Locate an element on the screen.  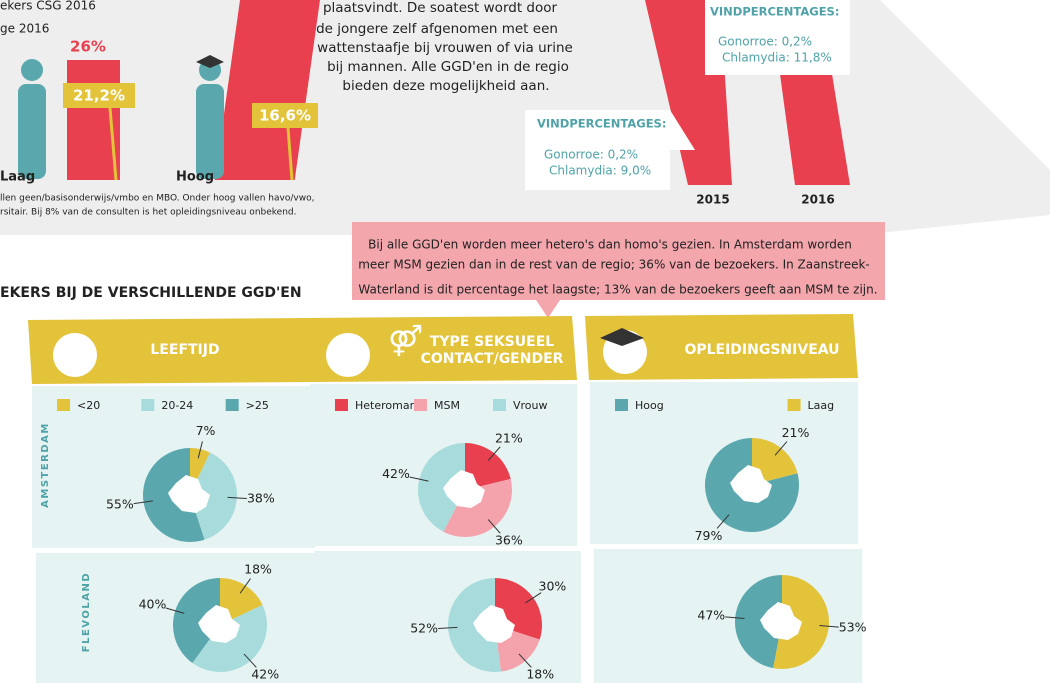
value-label: 30% is located at coordinates (553, 585).